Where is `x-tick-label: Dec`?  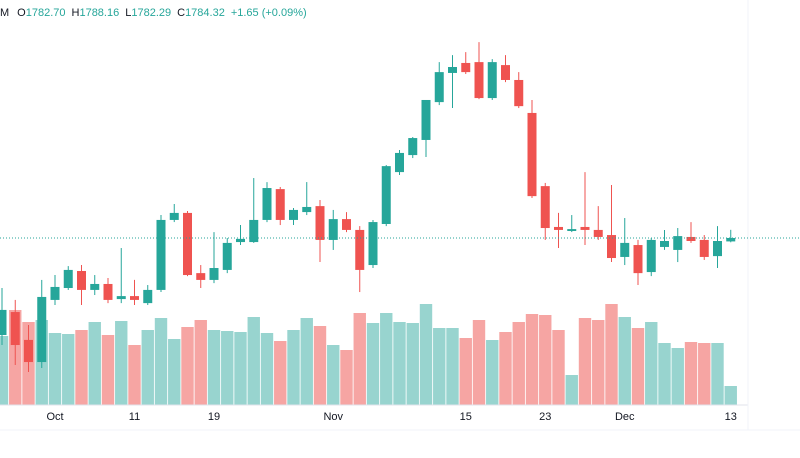 x-tick-label: Dec is located at coordinates (625, 417).